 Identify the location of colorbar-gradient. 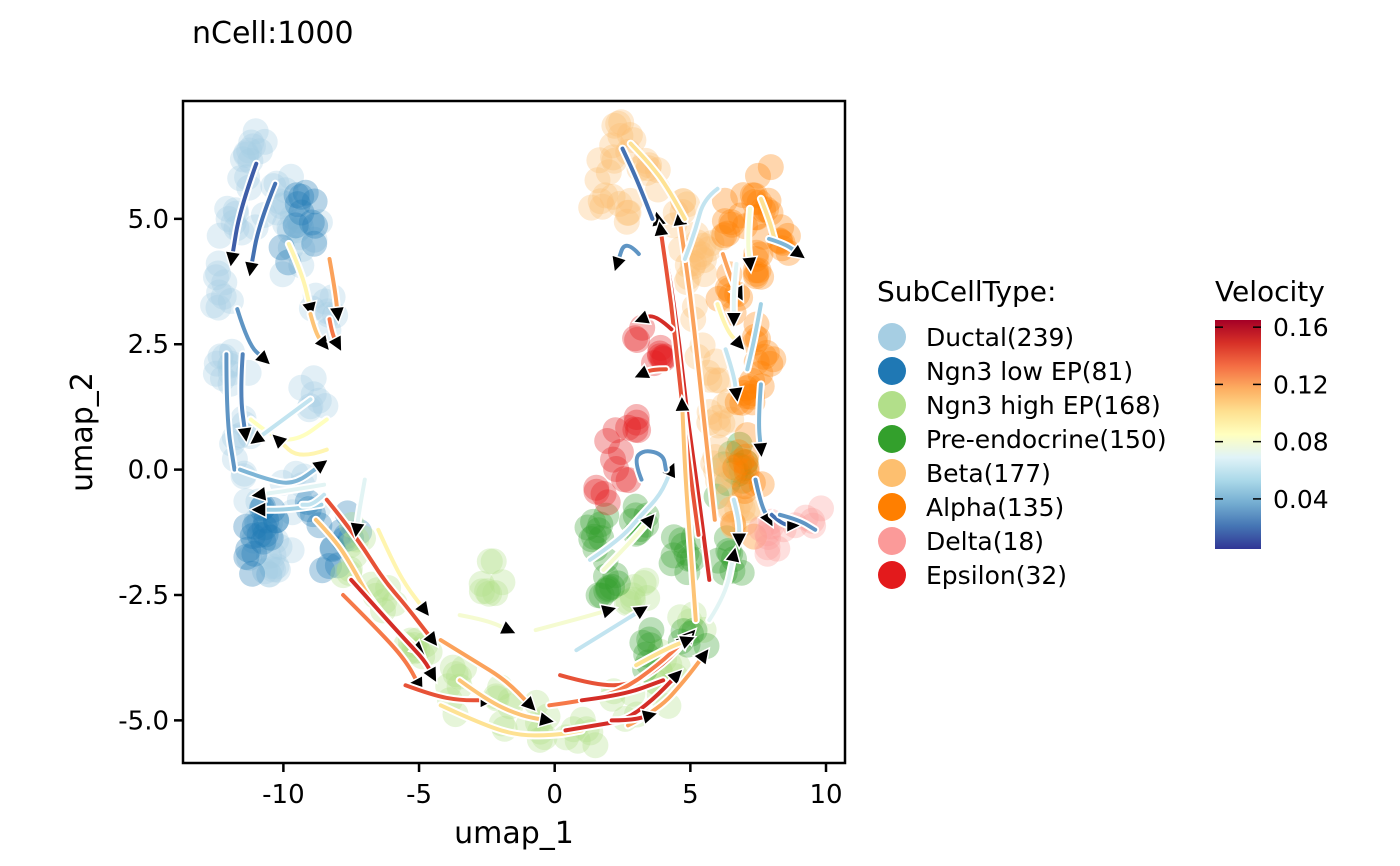
(1238, 434).